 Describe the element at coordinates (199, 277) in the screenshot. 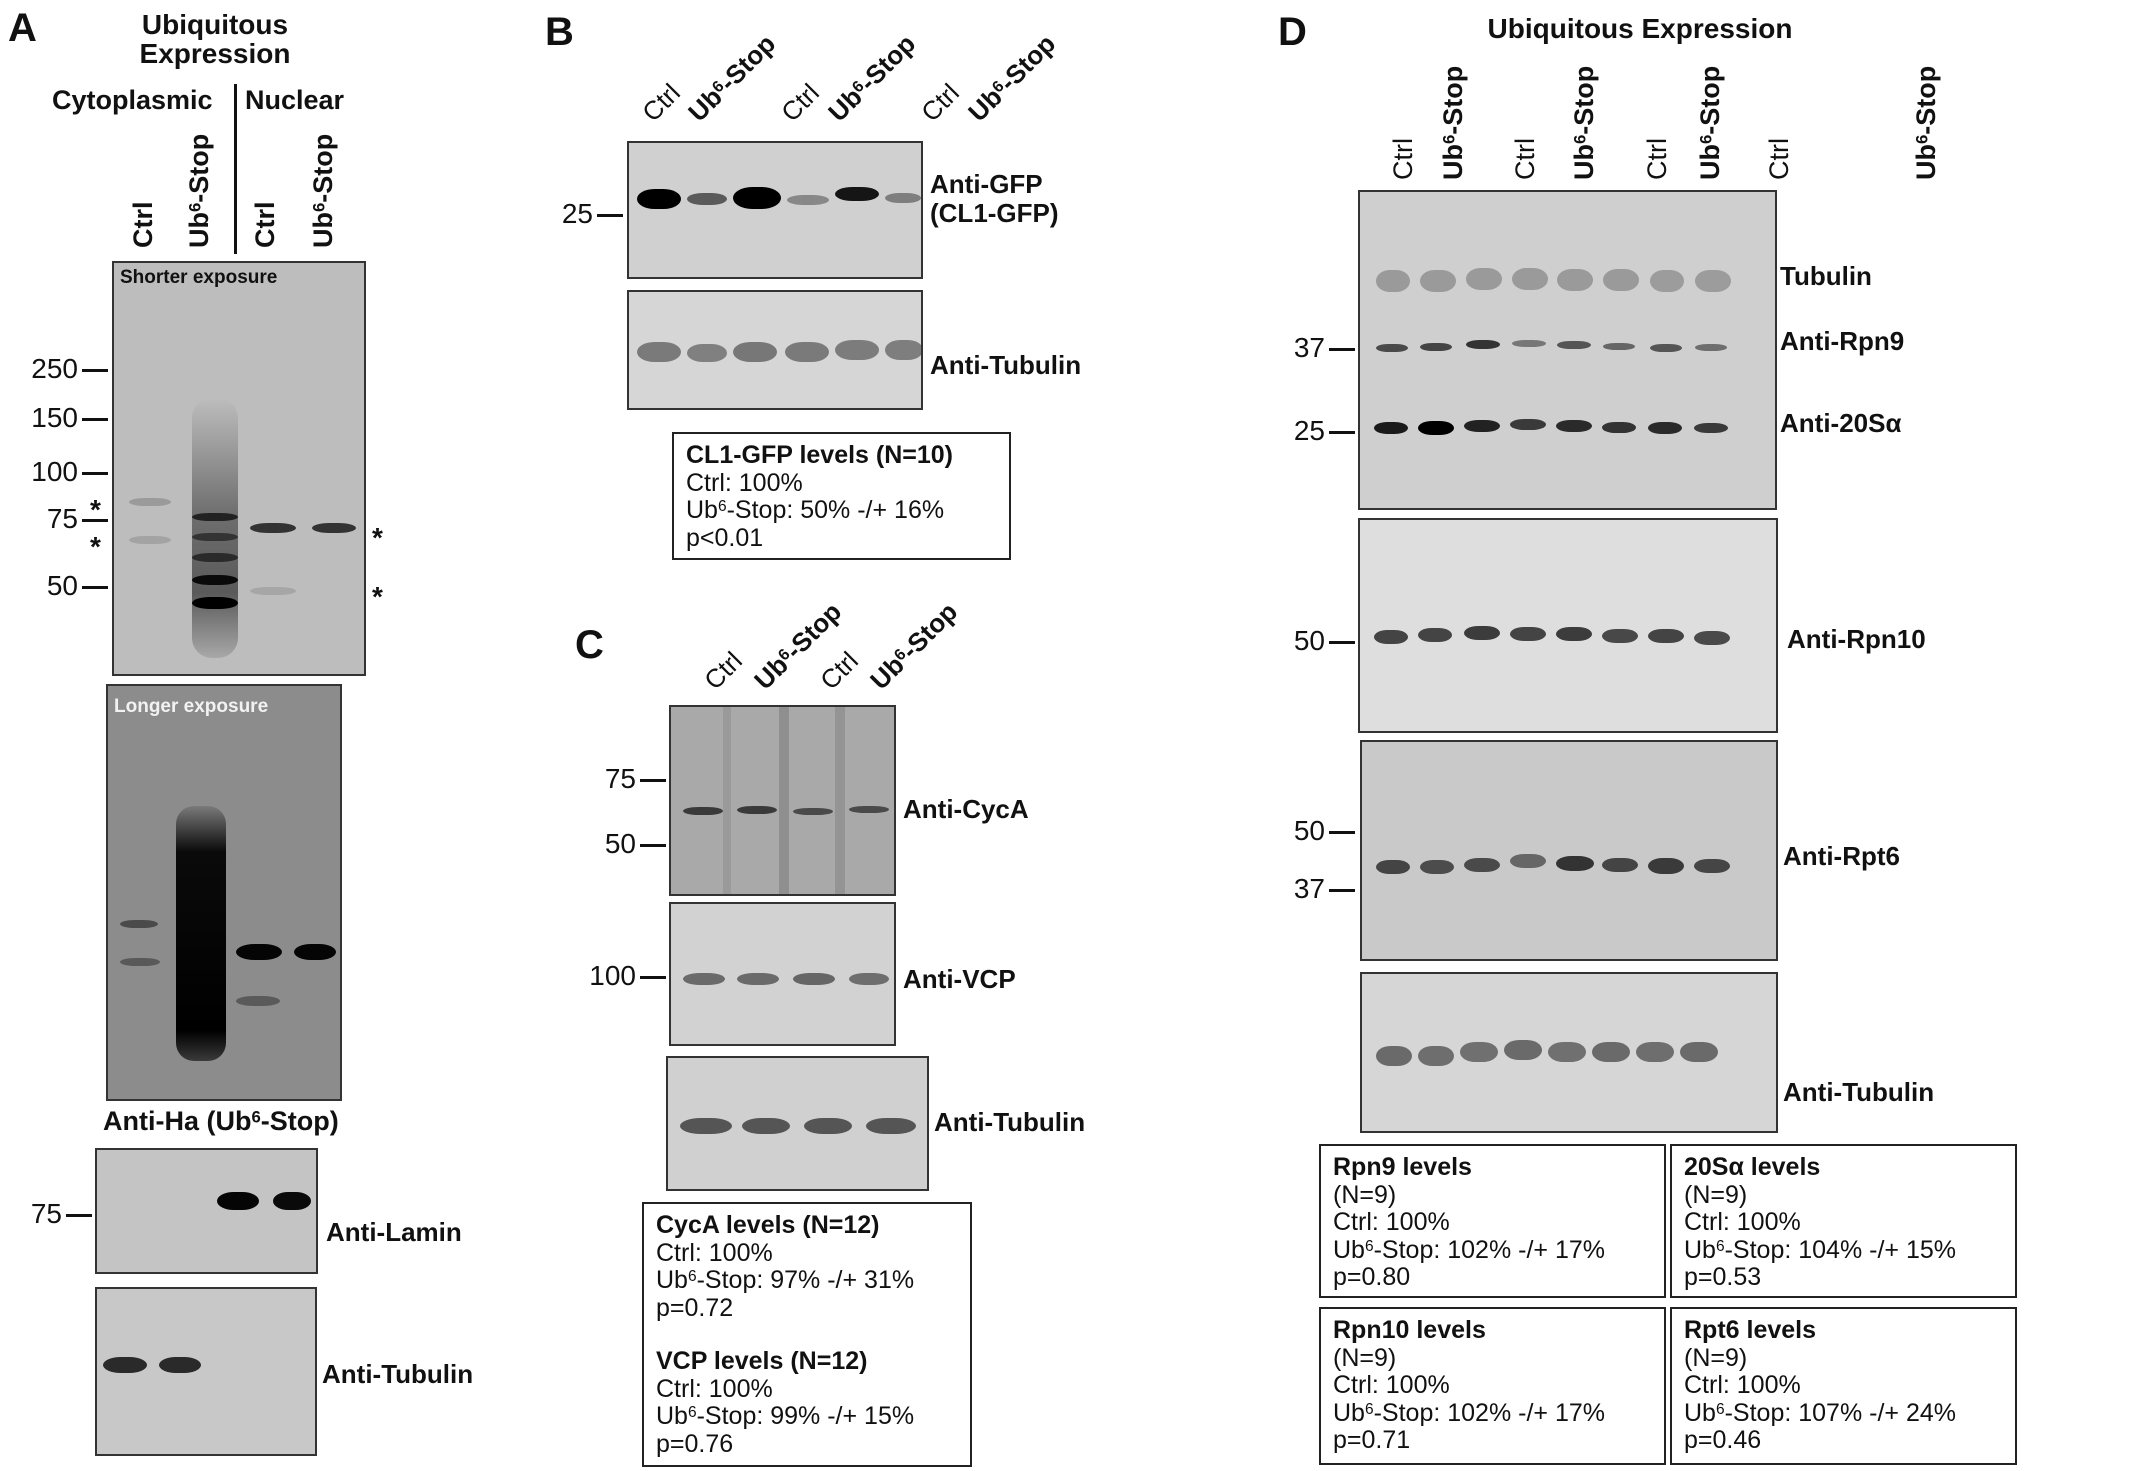

I see `shorter-exposure-label: Shorter exposure` at that location.